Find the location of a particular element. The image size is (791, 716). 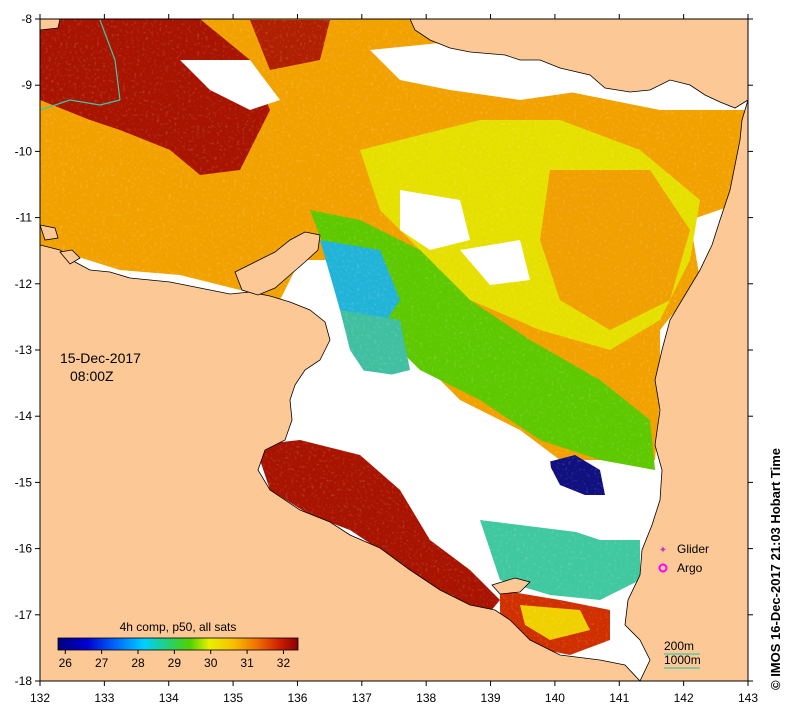

isobath-line is located at coordinates (80, 105).